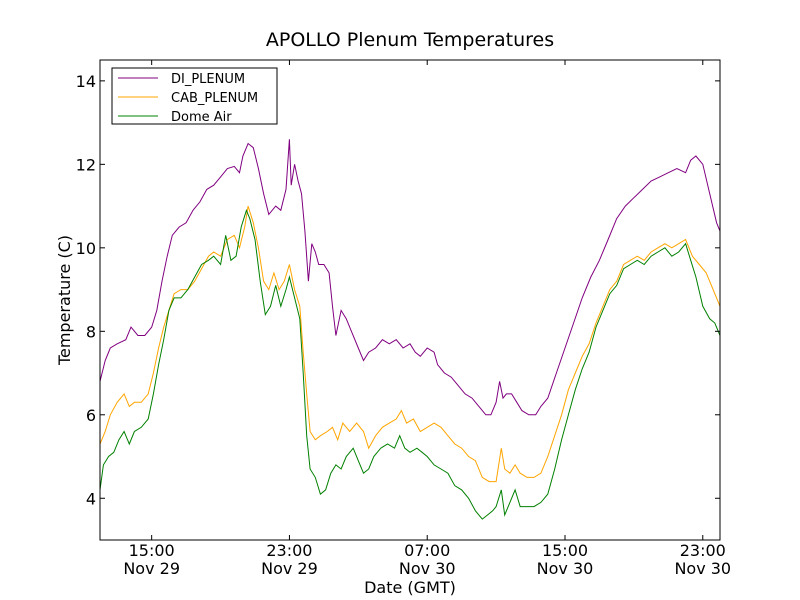 The width and height of the screenshot is (800, 600). Describe the element at coordinates (208, 79) in the screenshot. I see `legend-label: DI_PLENUM` at that location.